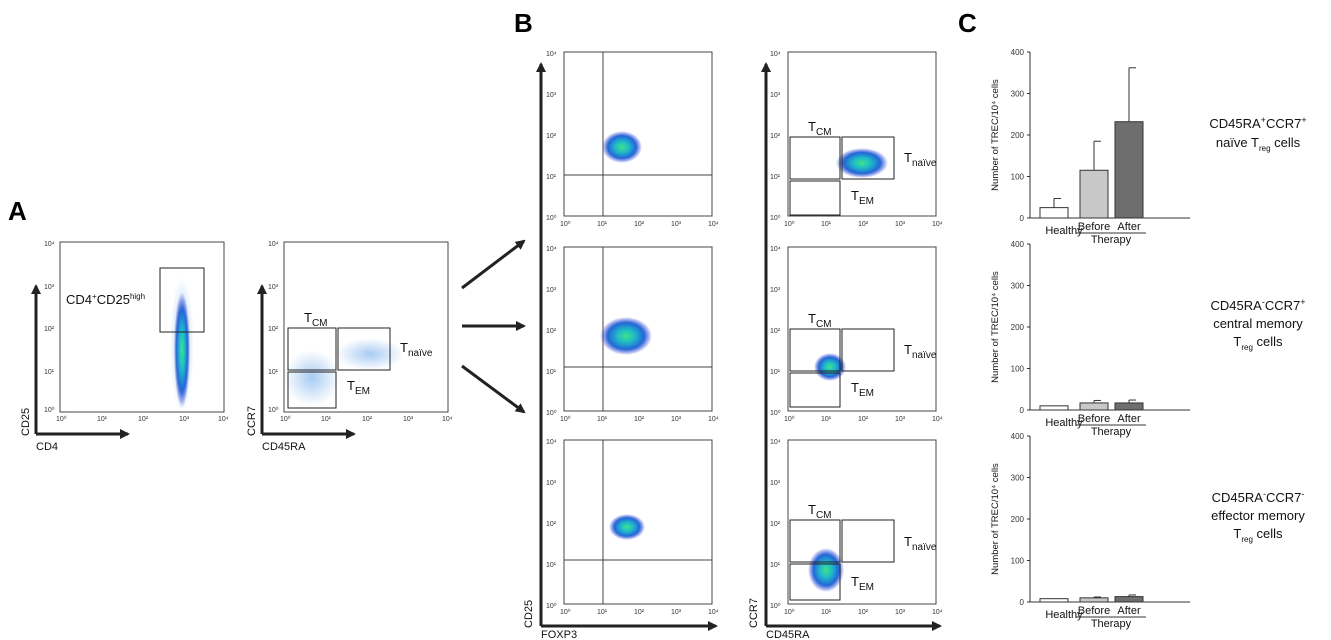 This screenshot has height=640, width=1331. Describe the element at coordinates (862, 329) in the screenshot. I see `flow-plot-cd45ra-ccr7-central: TCM Tnaïve TEM` at that location.